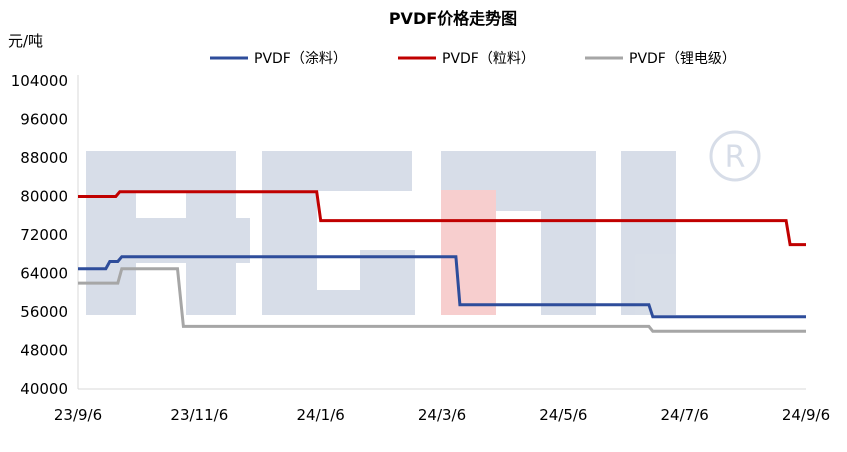 This screenshot has height=452, width=847. I want to click on svg-text: R, so click(735, 157).